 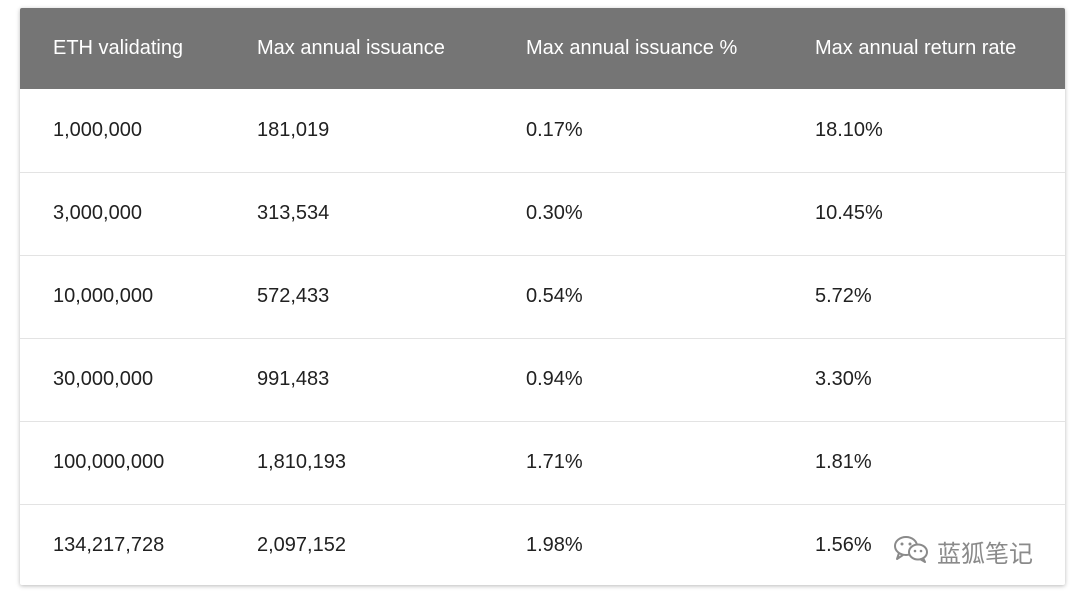 What do you see at coordinates (843, 379) in the screenshot?
I see `cell-max-annual-return-rate: 3.30%` at bounding box center [843, 379].